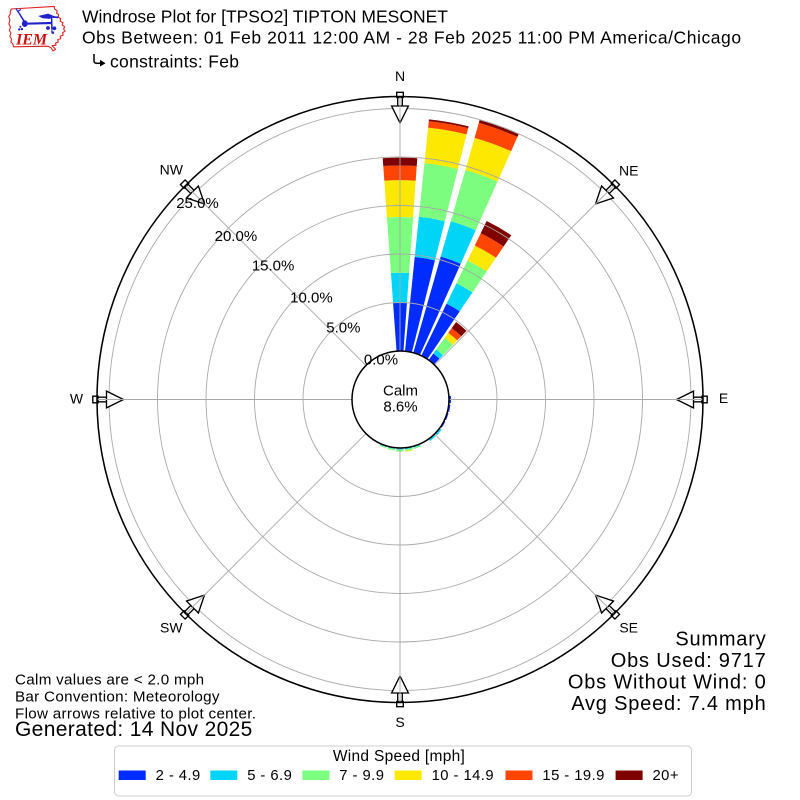 This screenshot has width=800, height=800. Describe the element at coordinates (400, 407) in the screenshot. I see `svg-text: 8.6%` at that location.